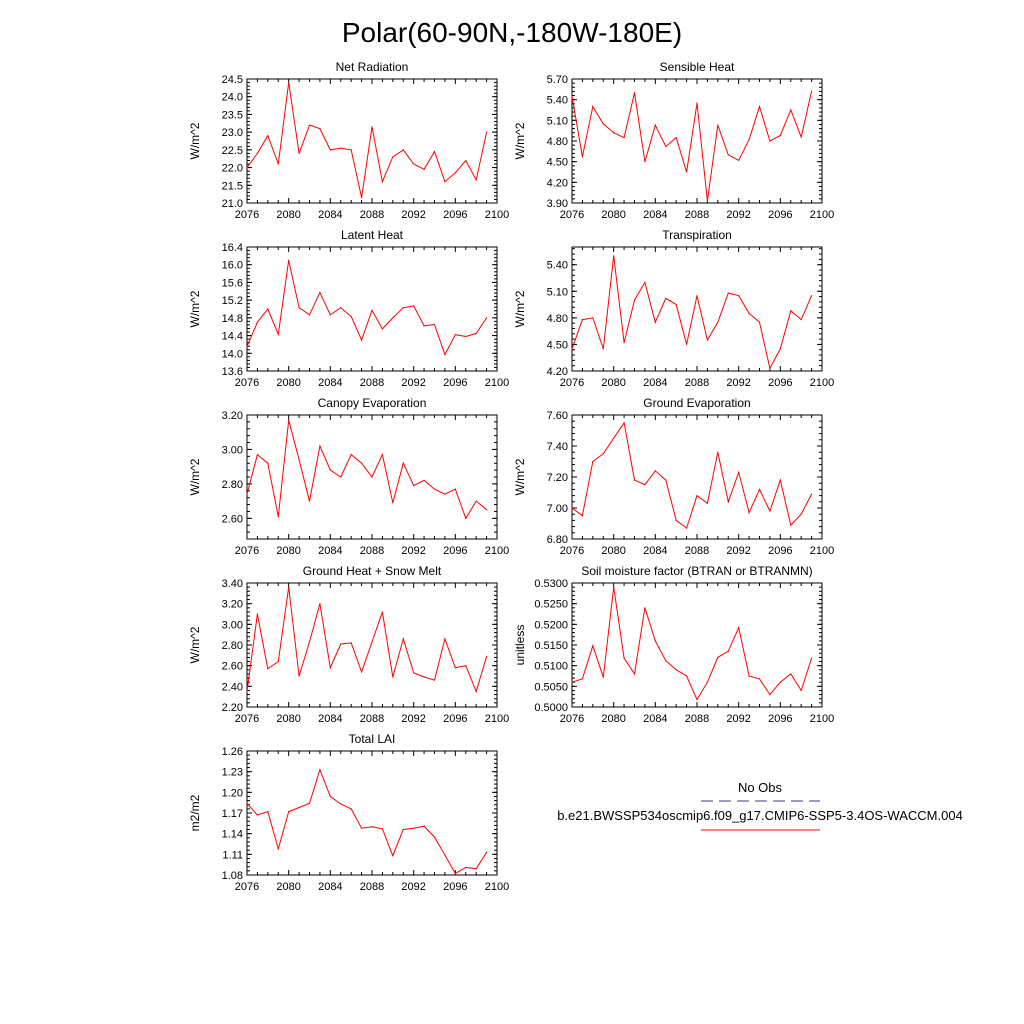 The image size is (1024, 1024). I want to click on y-tick-label: 14.4, so click(232, 337).